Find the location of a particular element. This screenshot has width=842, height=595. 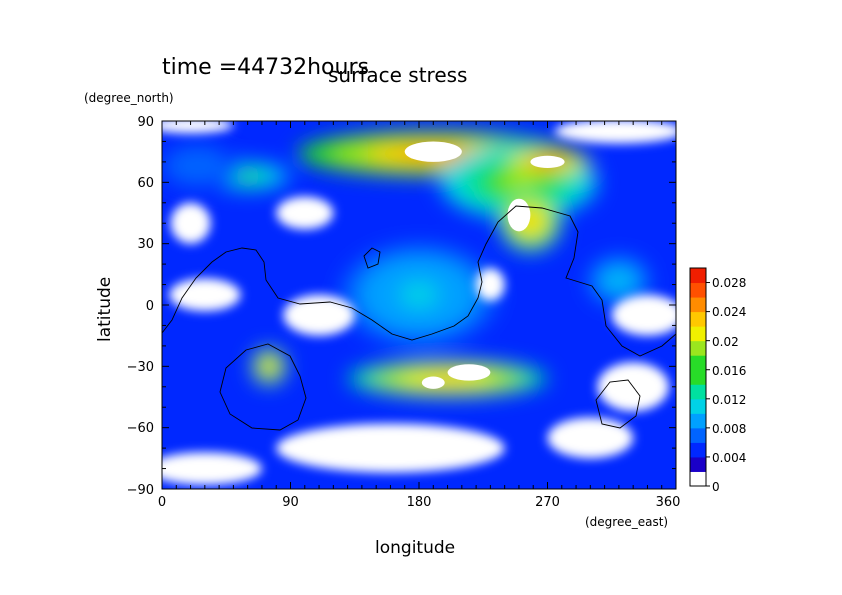

y-tick-label: 0 is located at coordinates (150, 306).